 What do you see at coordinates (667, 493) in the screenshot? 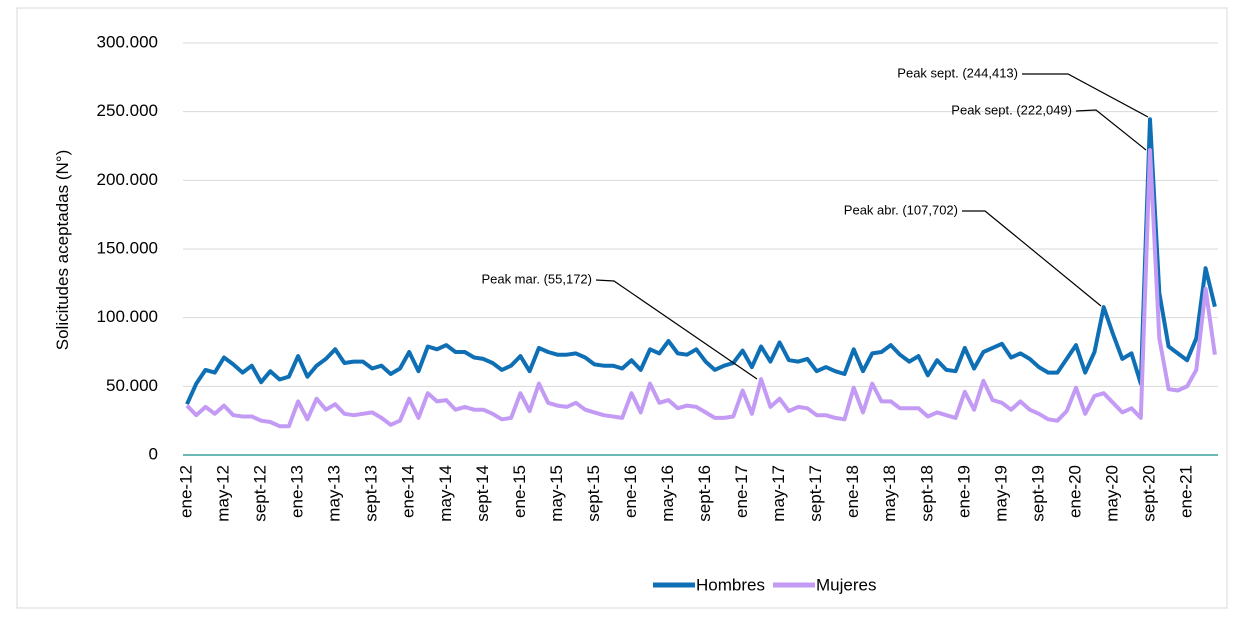
I see `x-tick-label: may-16` at bounding box center [667, 493].